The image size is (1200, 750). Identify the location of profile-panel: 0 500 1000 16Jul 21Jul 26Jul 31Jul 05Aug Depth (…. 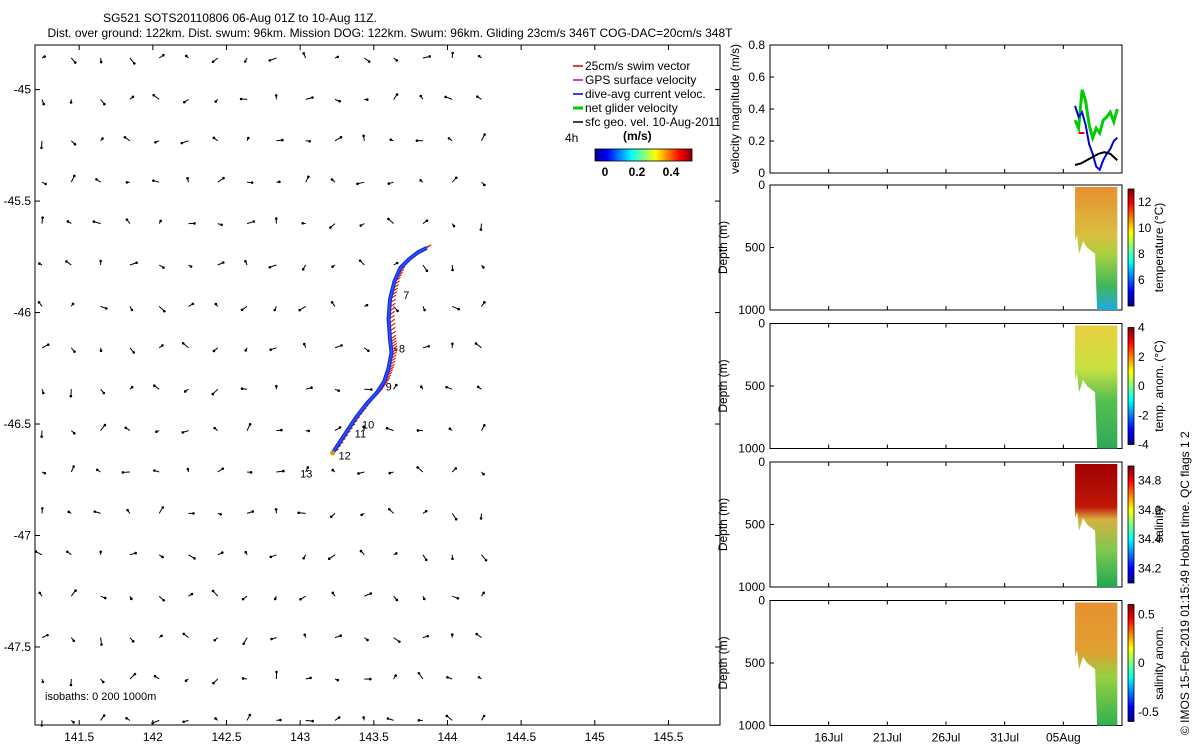
(941, 669).